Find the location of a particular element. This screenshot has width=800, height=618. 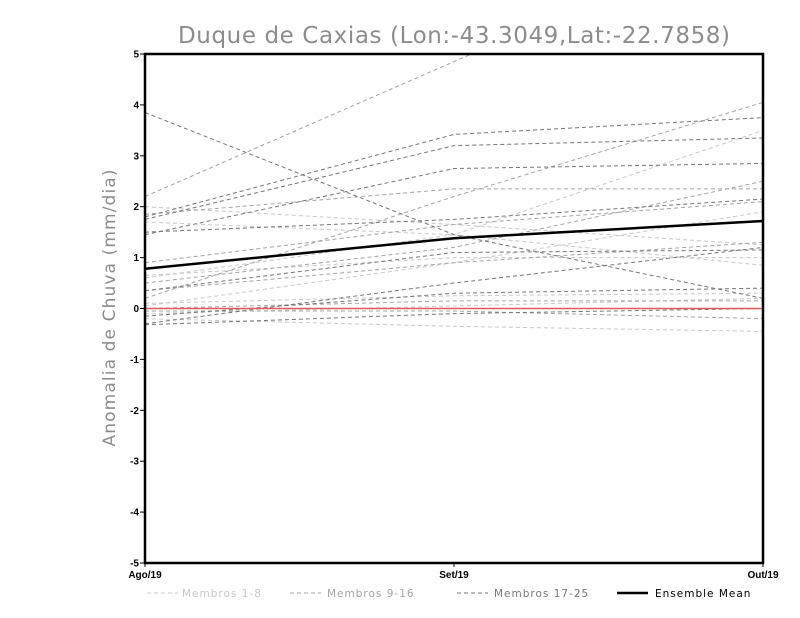

y-tick-label: -4 is located at coordinates (134, 513).